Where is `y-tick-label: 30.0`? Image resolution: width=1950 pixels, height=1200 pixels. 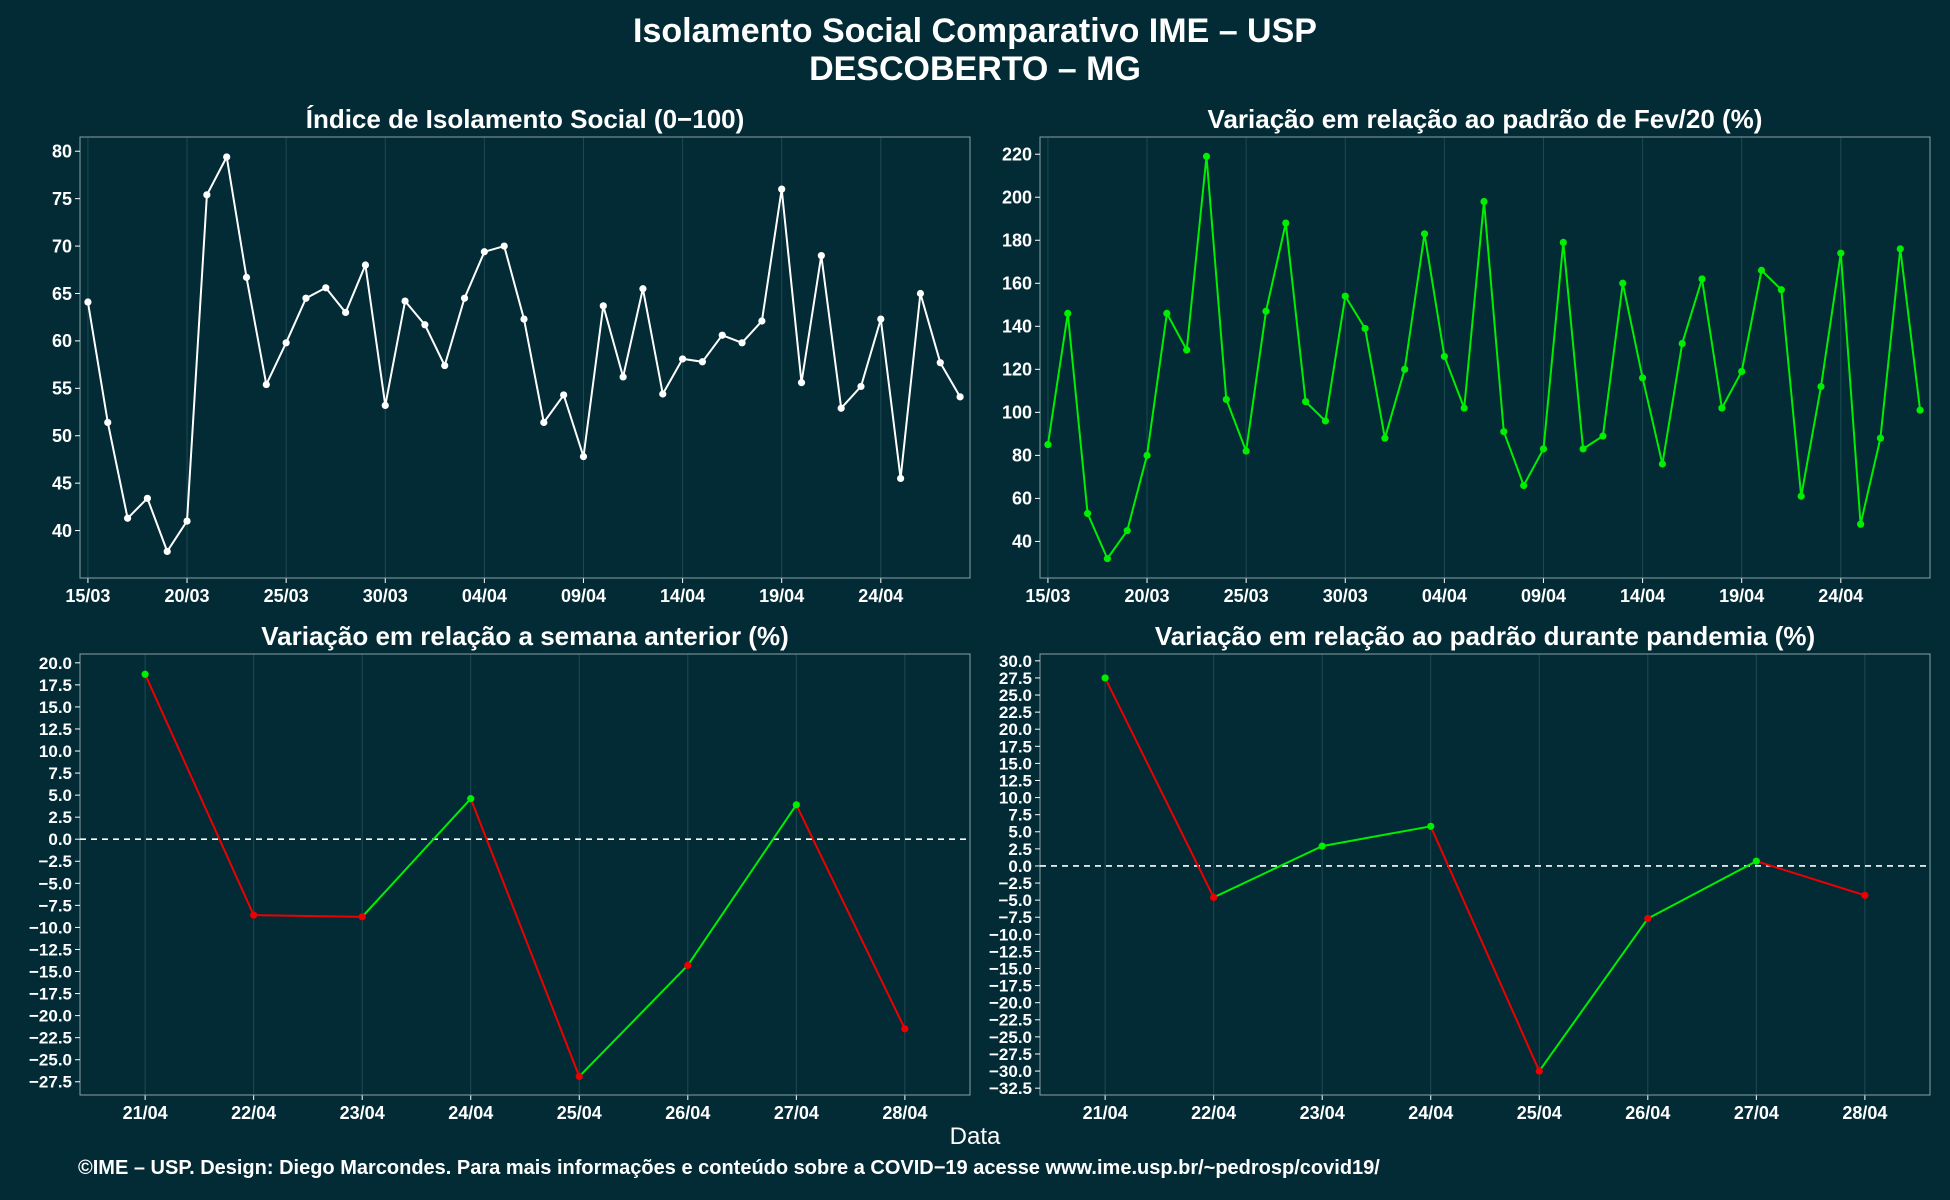
y-tick-label: 30.0 is located at coordinates (1015, 661).